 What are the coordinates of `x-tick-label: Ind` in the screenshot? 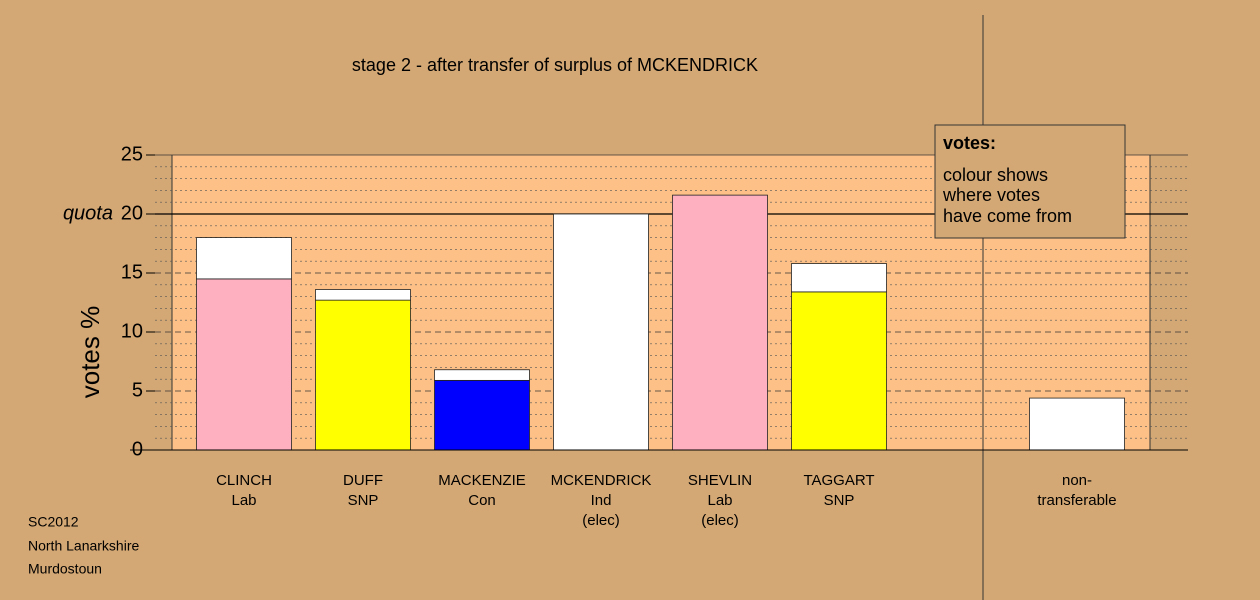 It's located at (601, 500).